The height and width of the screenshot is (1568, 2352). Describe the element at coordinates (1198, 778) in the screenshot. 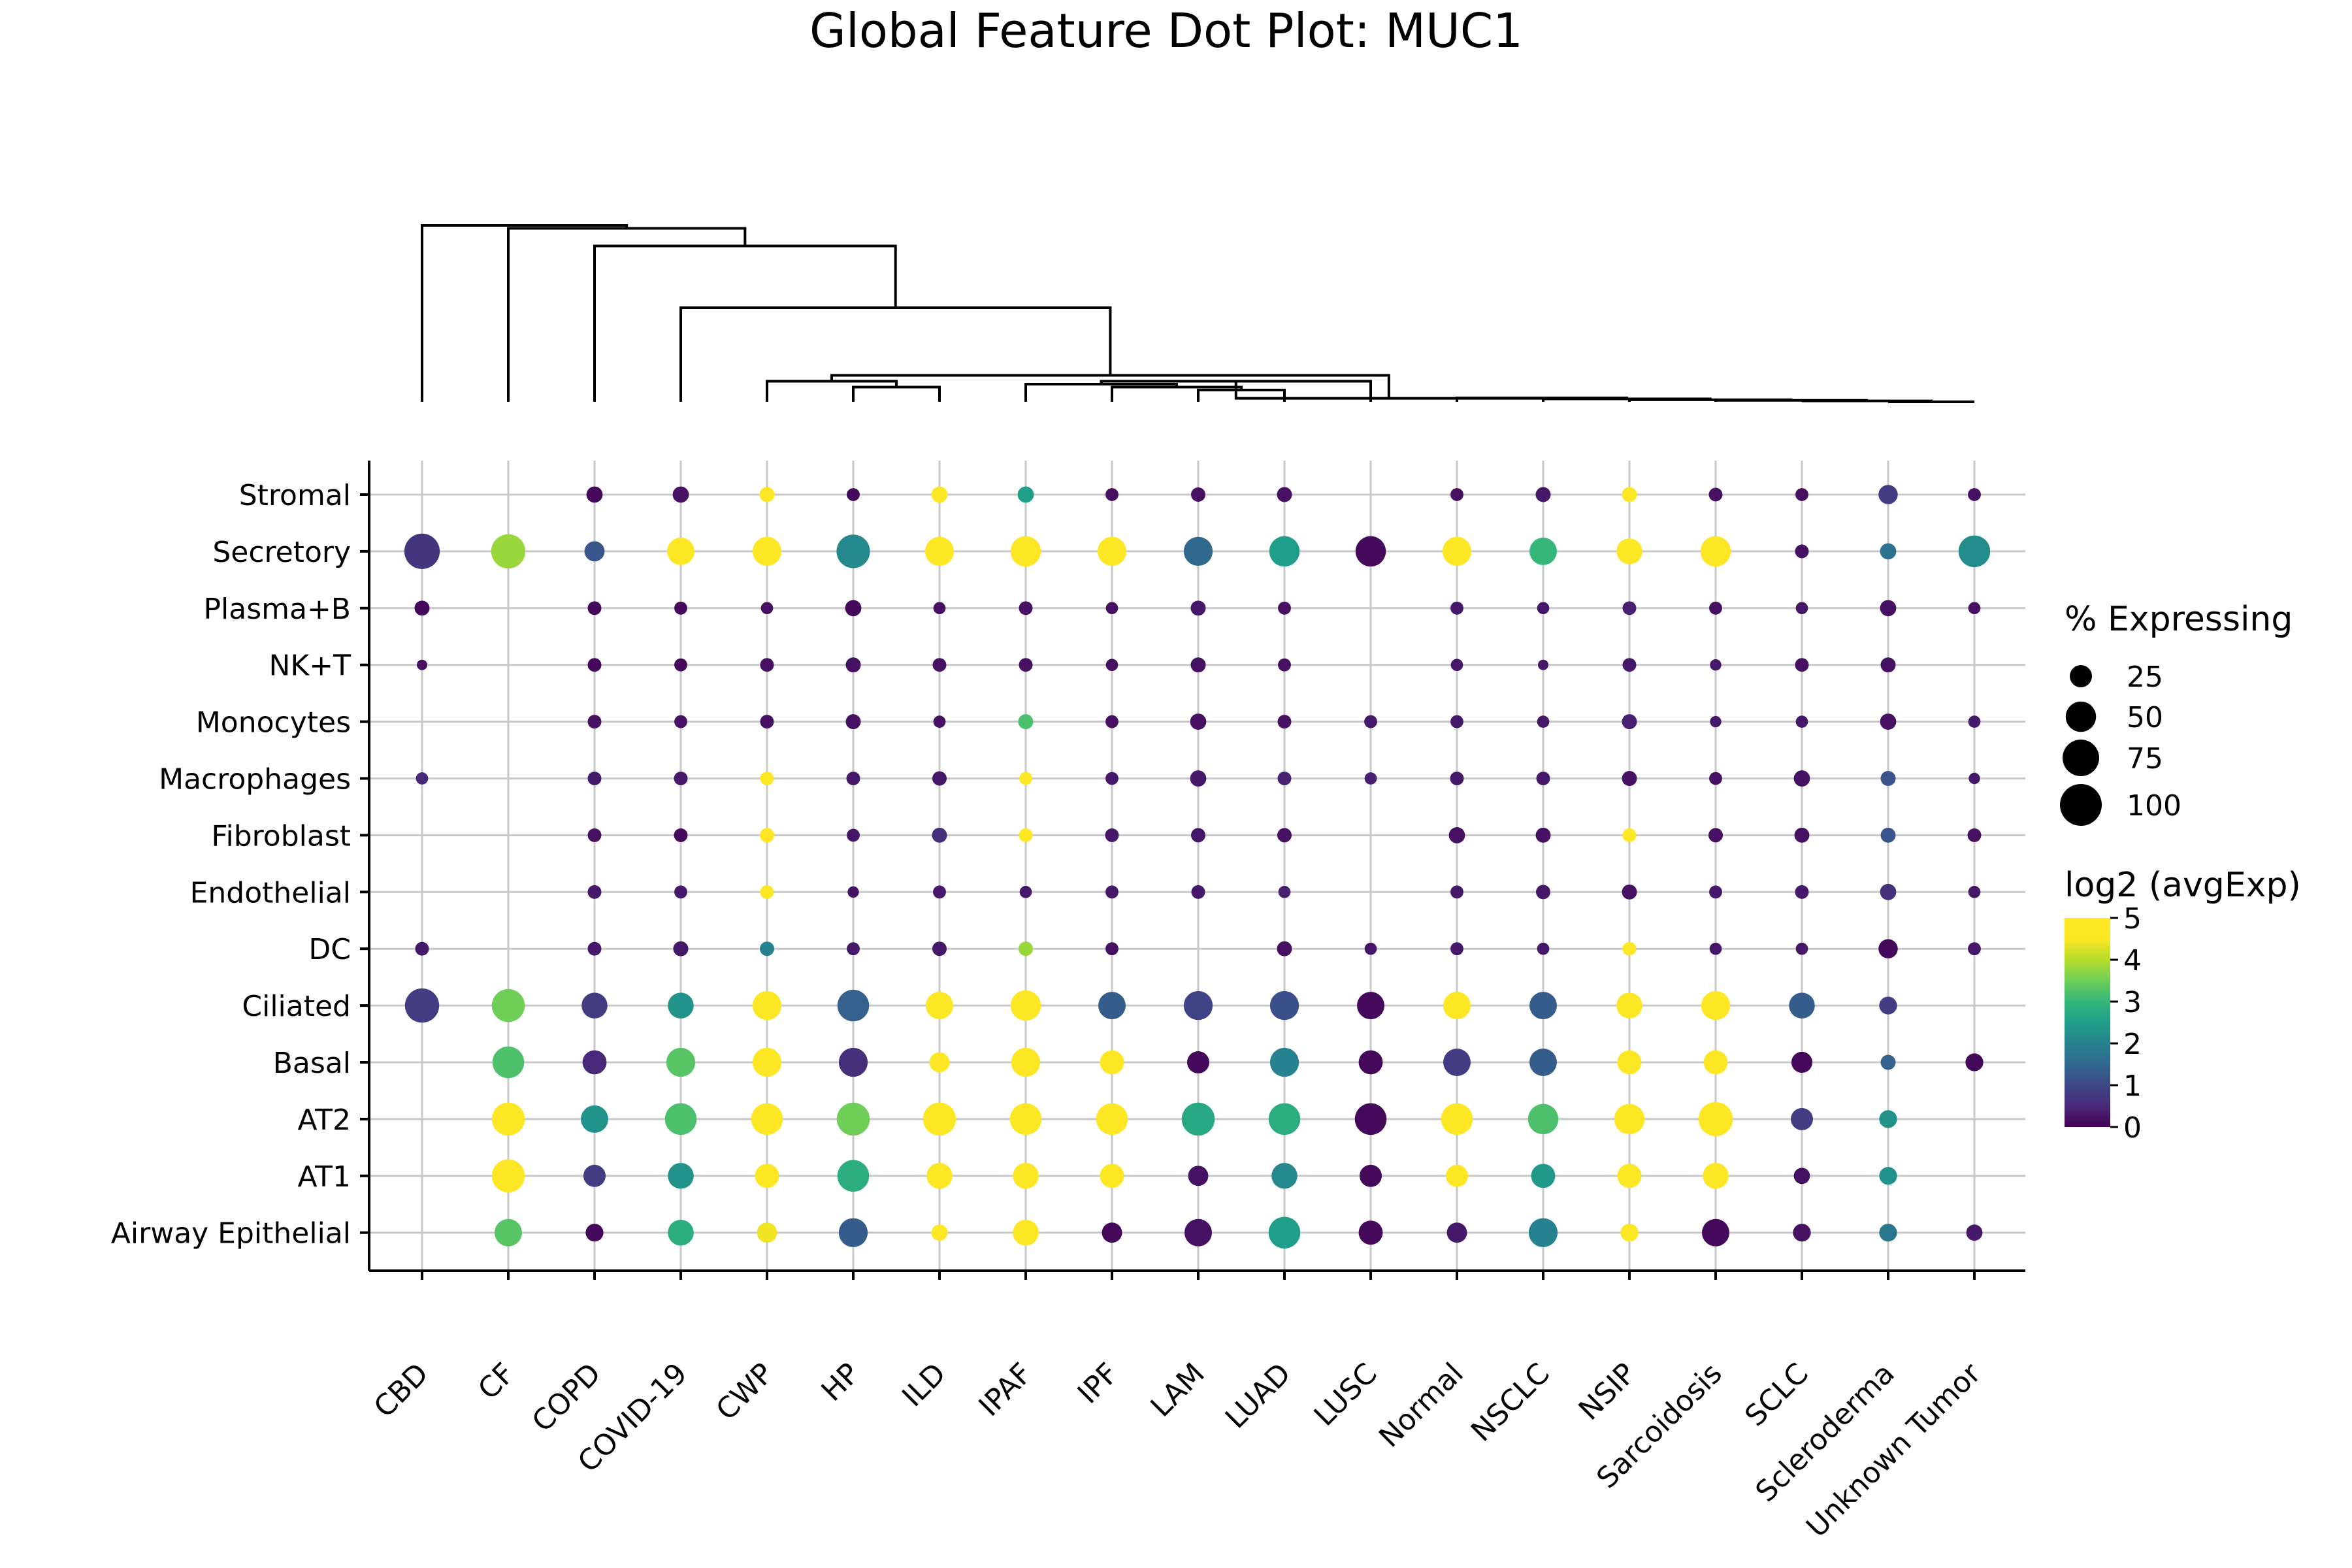

I see `dot-macrophages-lam` at that location.